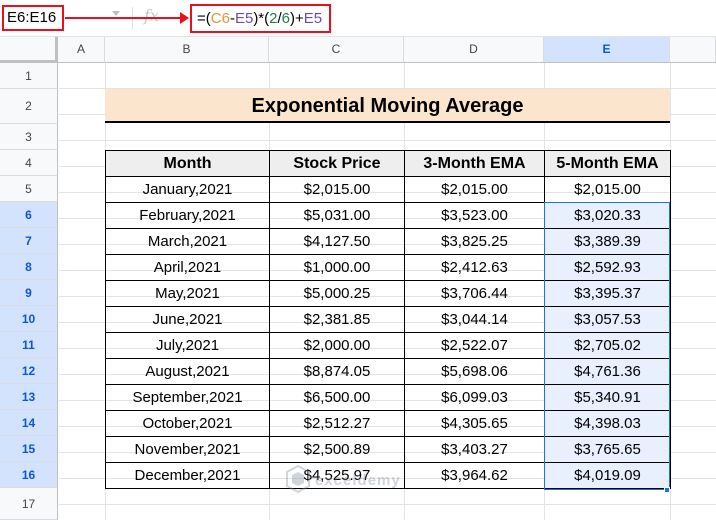 The width and height of the screenshot is (716, 520). What do you see at coordinates (29, 50) in the screenshot?
I see `select-all-corner` at bounding box center [29, 50].